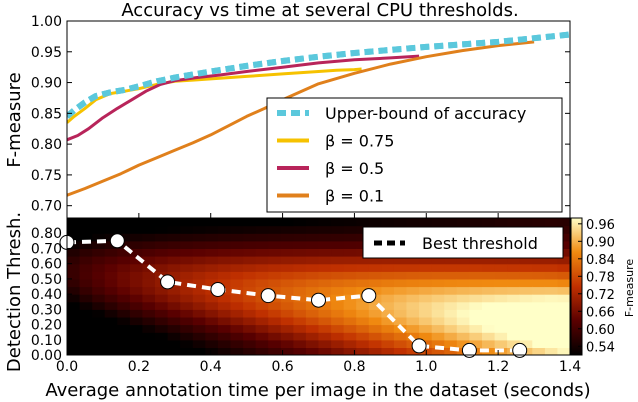 This screenshot has width=638, height=402. What do you see at coordinates (211, 367) in the screenshot?
I see `bottom-x-tick-label: 0.4` at bounding box center [211, 367].